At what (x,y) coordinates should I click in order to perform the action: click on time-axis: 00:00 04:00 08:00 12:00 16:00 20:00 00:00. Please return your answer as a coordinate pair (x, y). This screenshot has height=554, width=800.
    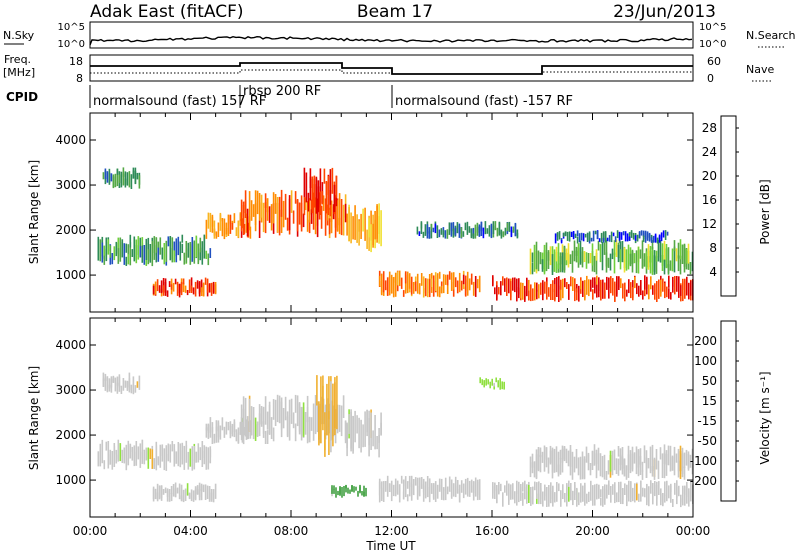
    Looking at the image, I should click on (392, 531).